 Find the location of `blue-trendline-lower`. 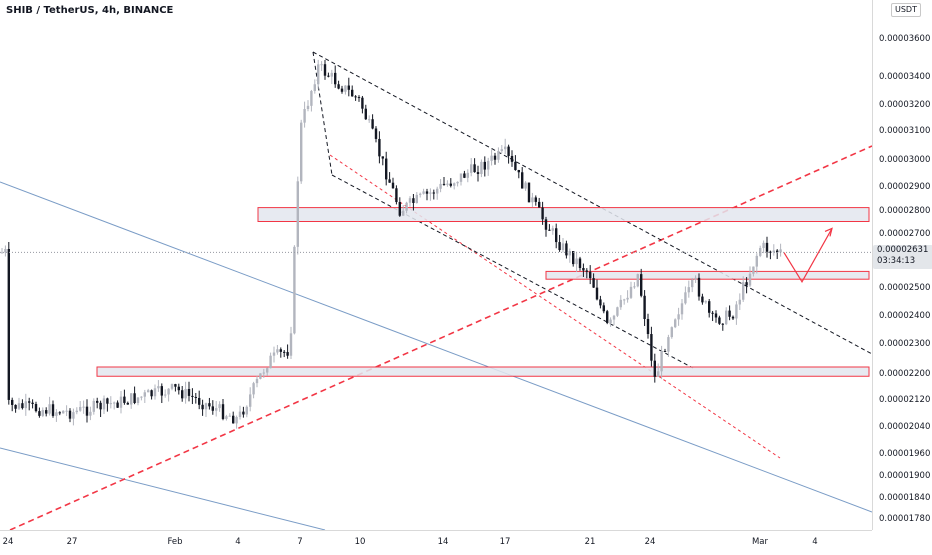

blue-trendline-lower is located at coordinates (163, 489).